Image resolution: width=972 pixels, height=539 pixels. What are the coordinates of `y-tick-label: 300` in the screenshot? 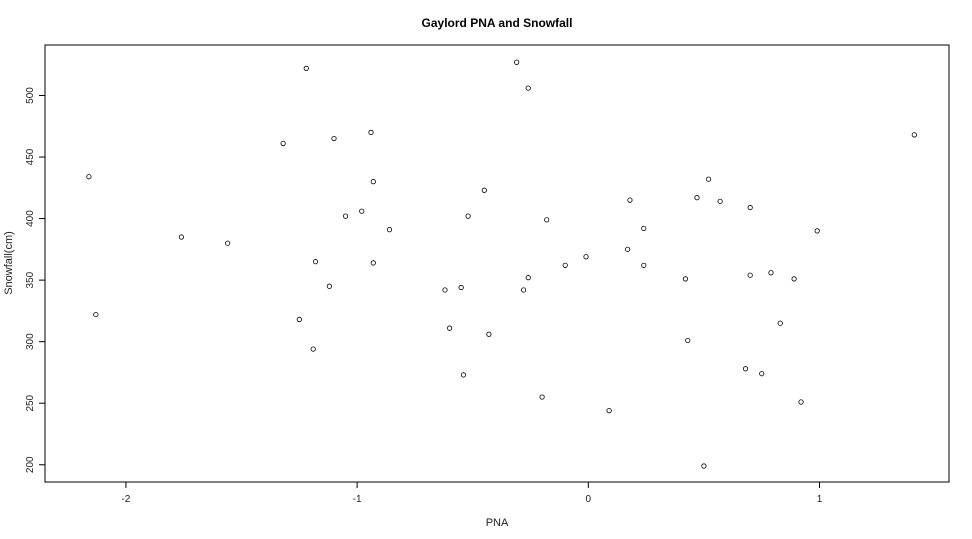 It's located at (30, 341).